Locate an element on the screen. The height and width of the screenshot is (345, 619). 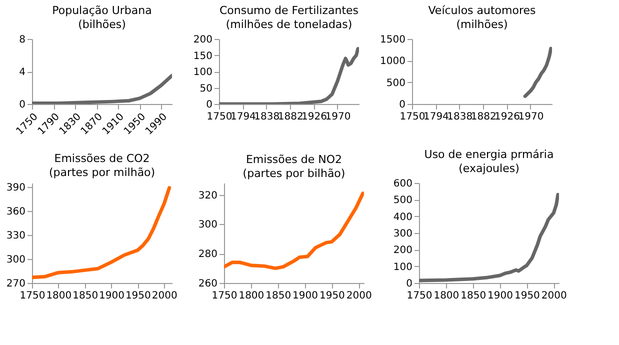
y-tick-label: 4 is located at coordinates (22, 72).